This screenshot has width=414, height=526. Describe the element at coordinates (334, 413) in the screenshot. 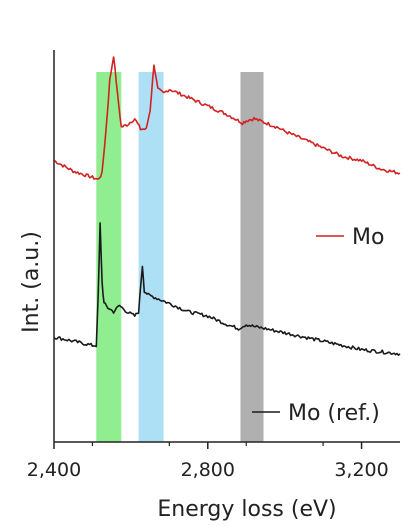

I see `legend-label-2: Mo (ref.)` at that location.